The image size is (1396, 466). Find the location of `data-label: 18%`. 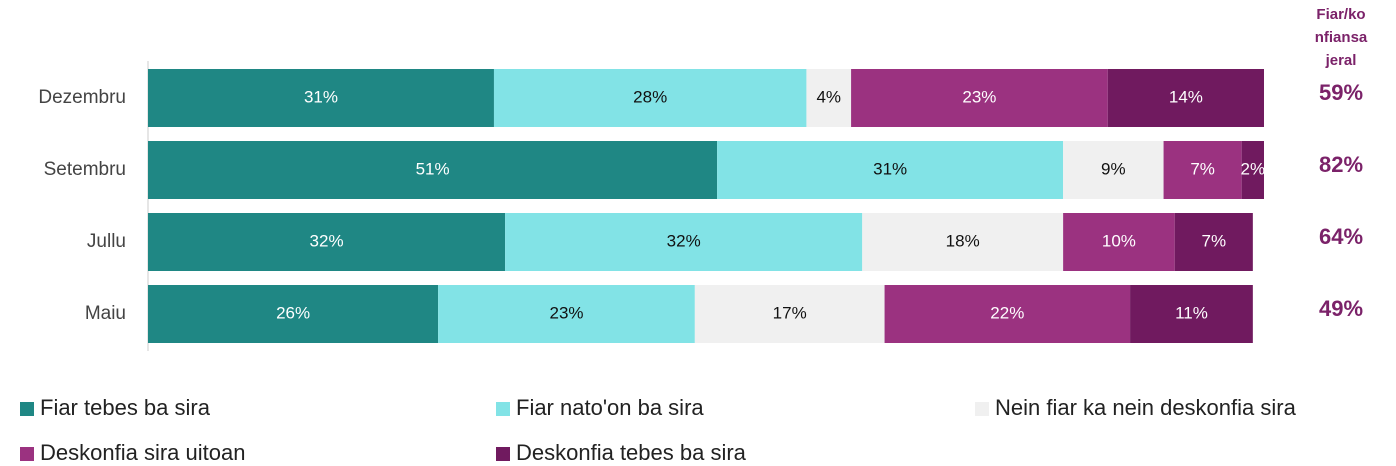

data-label: 18% is located at coordinates (963, 240).